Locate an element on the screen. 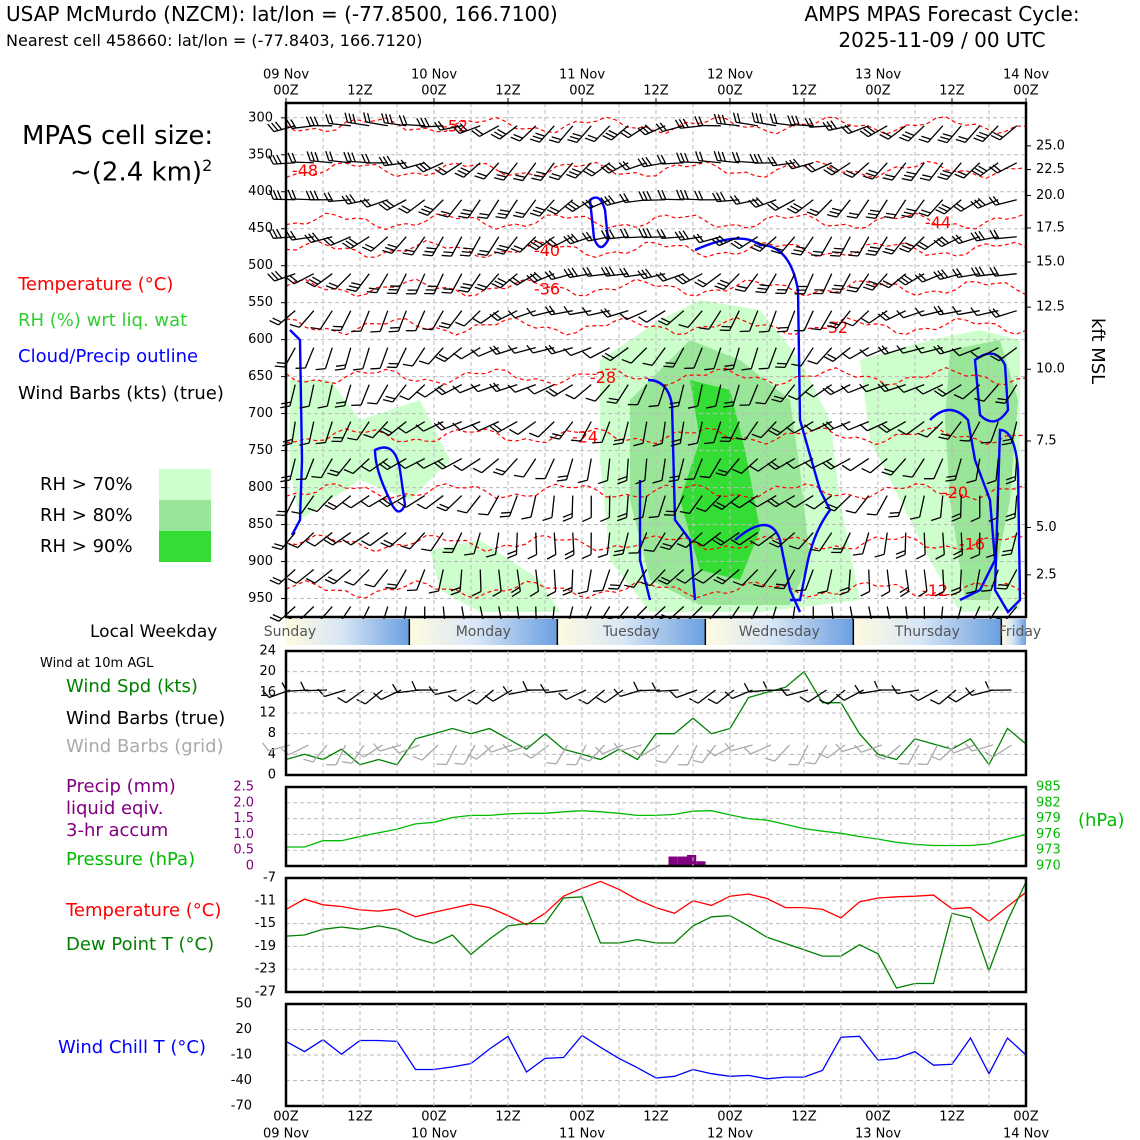 The width and height of the screenshot is (1140, 1140). pressure-tick-label: 850 is located at coordinates (260, 524).